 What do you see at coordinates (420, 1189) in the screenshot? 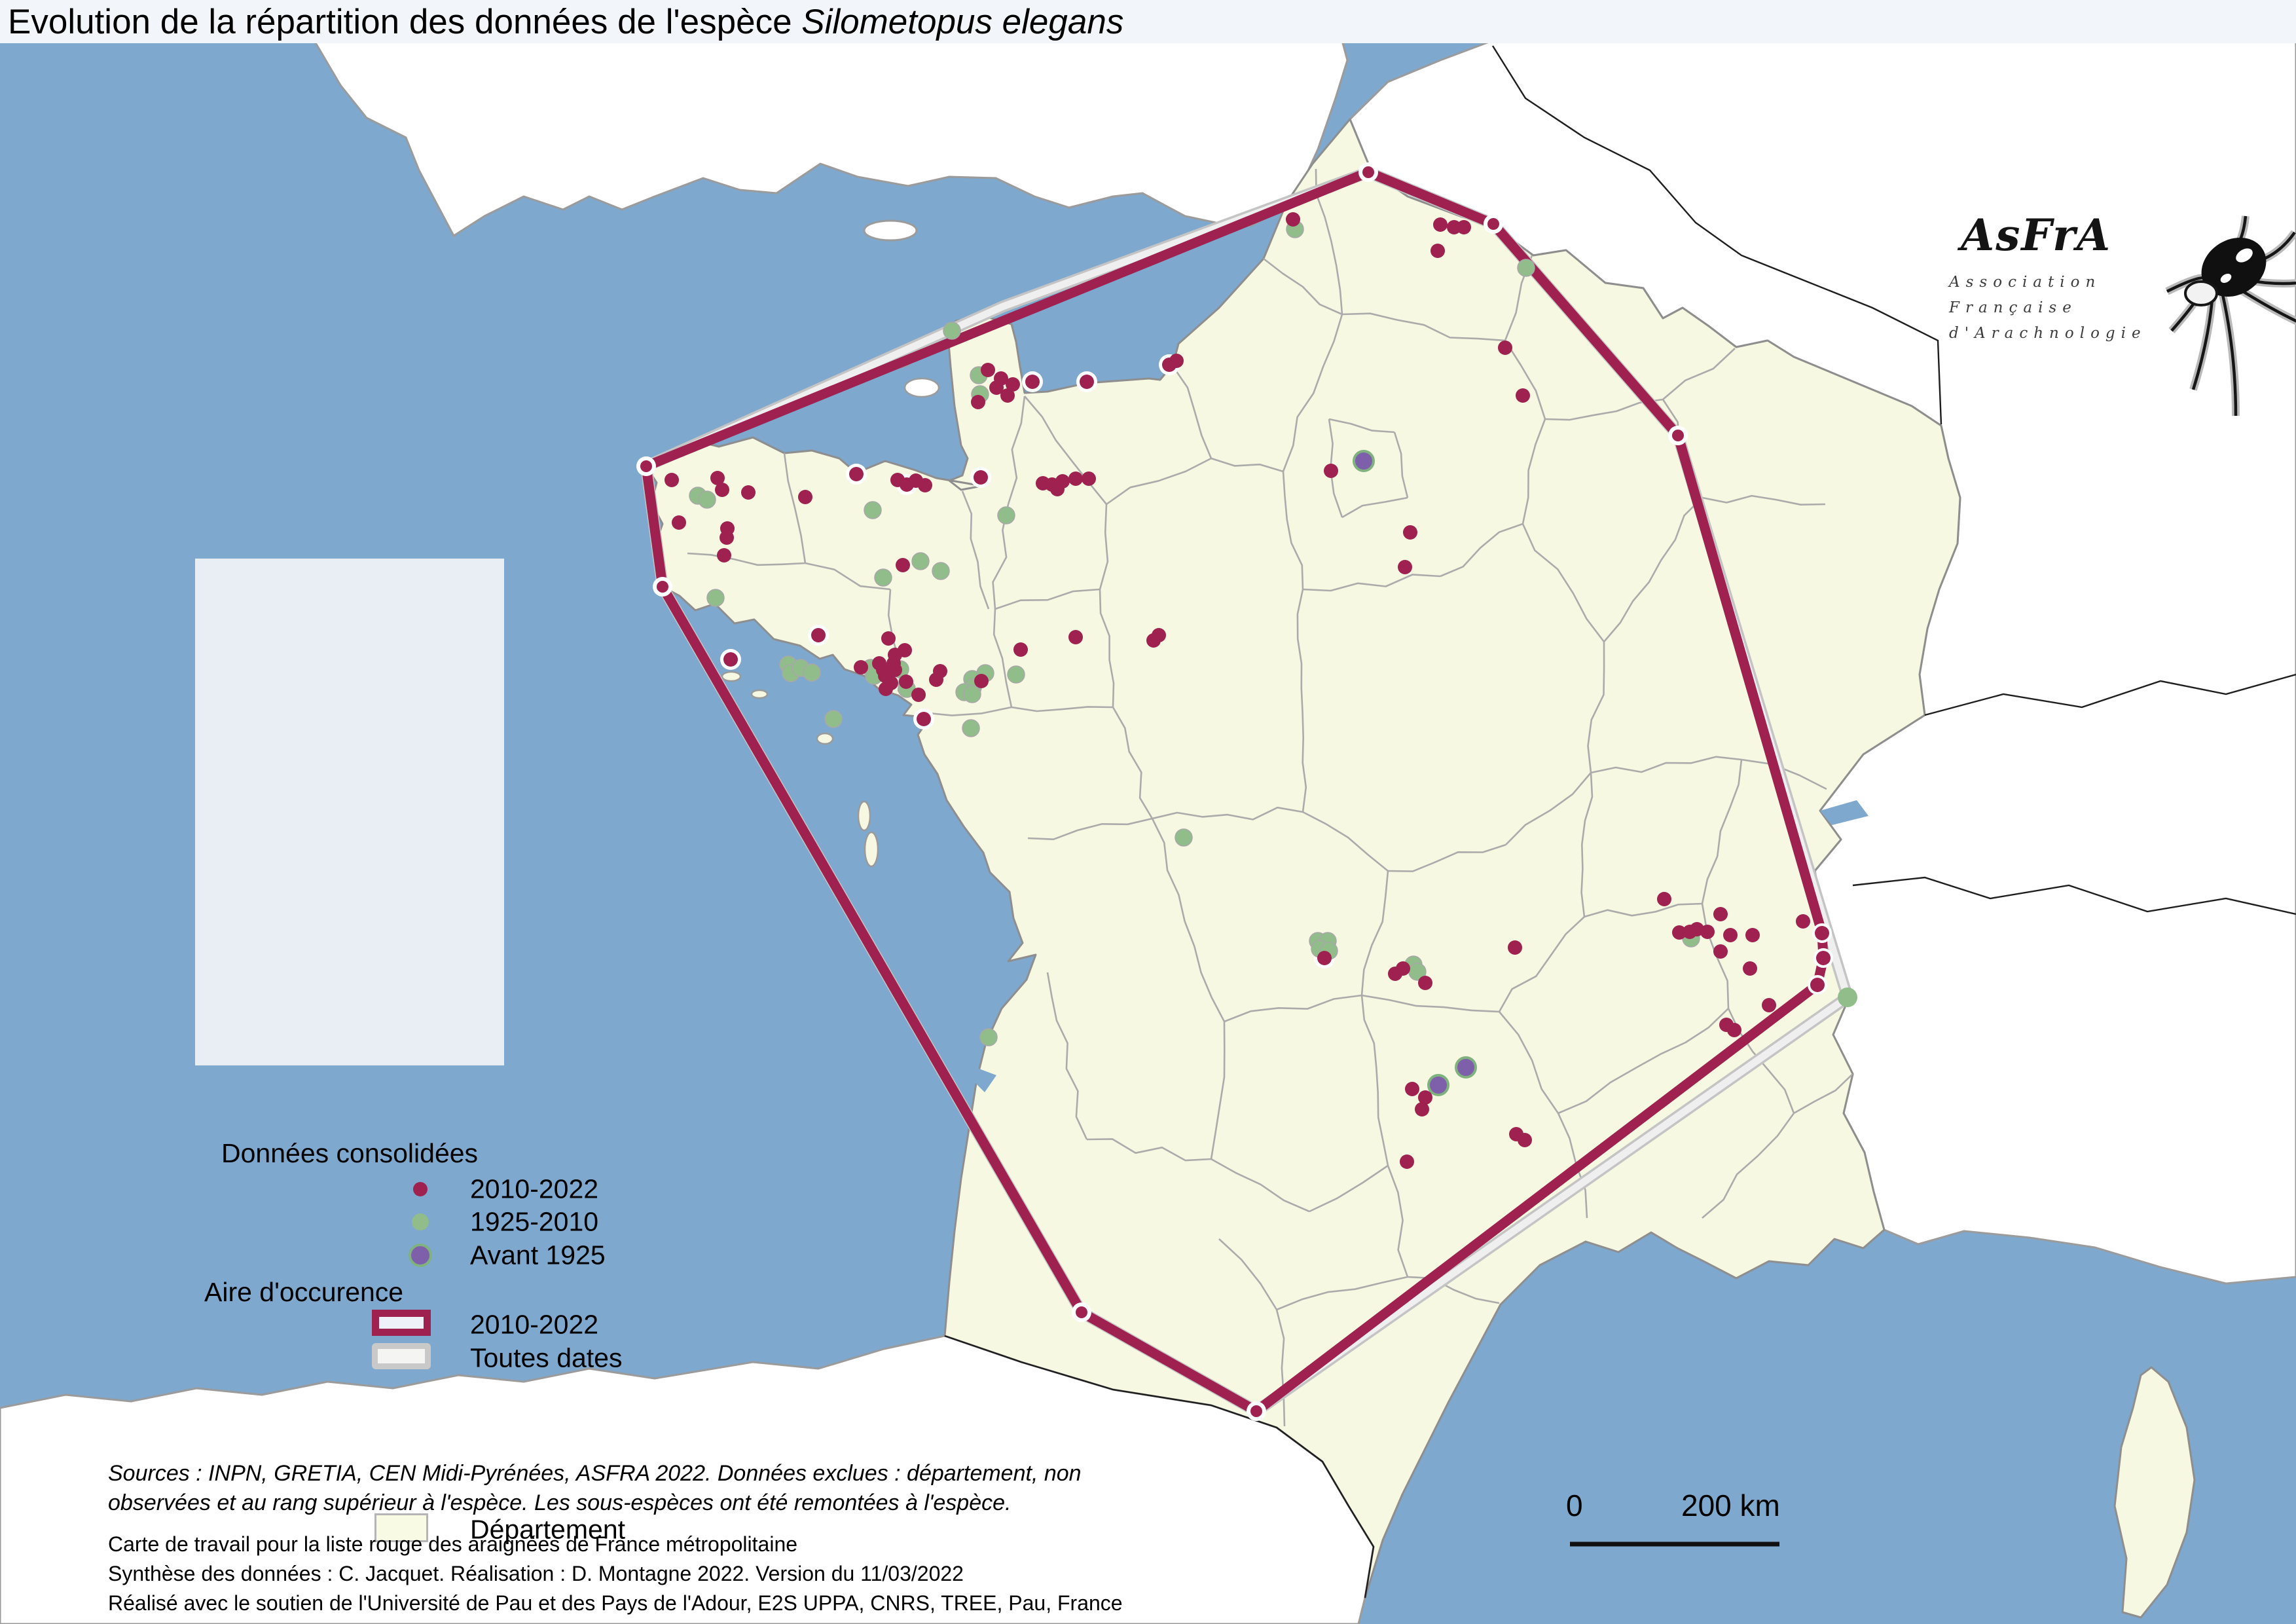
I see `legend-dot-2010-2022` at bounding box center [420, 1189].